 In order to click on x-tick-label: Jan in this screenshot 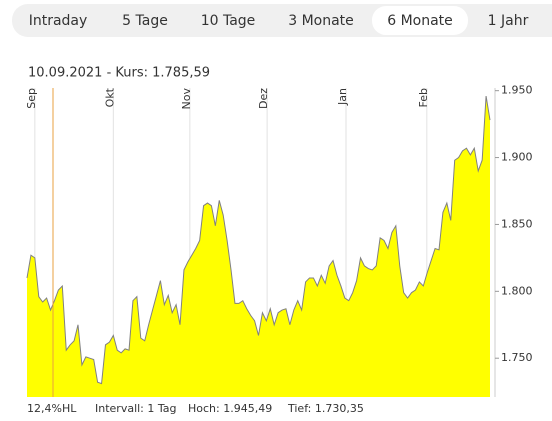, I will do `click(342, 97)`.